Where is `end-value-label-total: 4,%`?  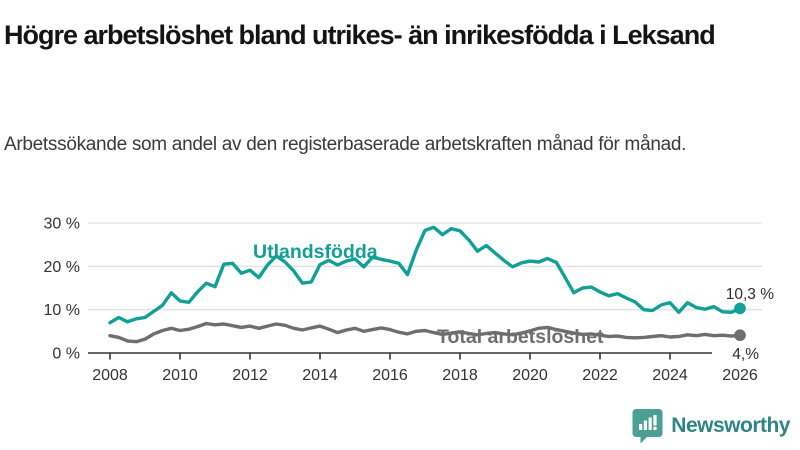 end-value-label-total: 4,% is located at coordinates (745, 354).